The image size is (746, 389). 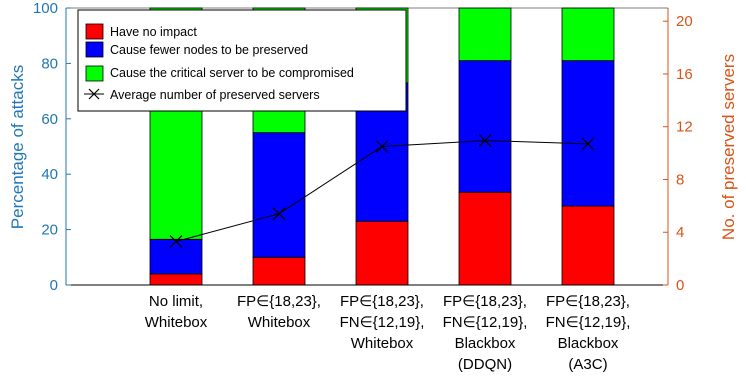 What do you see at coordinates (94, 73) in the screenshot?
I see `legend-swatch-compromised` at bounding box center [94, 73].